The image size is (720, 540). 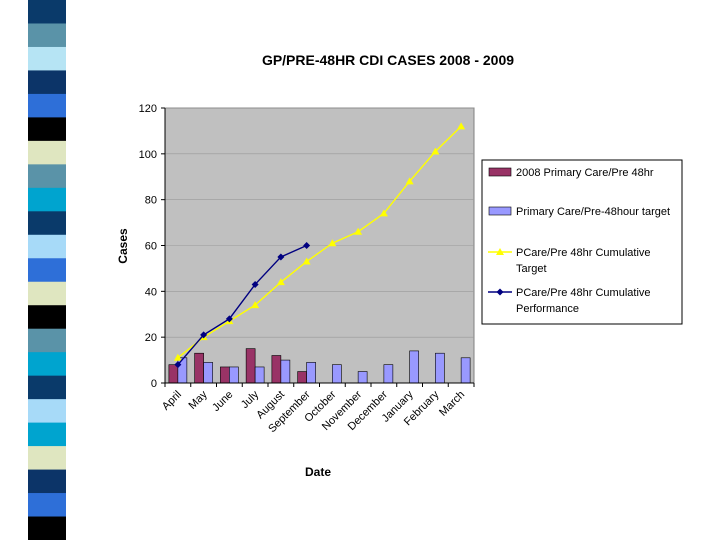 I want to click on series-line, so click(x=242, y=305).